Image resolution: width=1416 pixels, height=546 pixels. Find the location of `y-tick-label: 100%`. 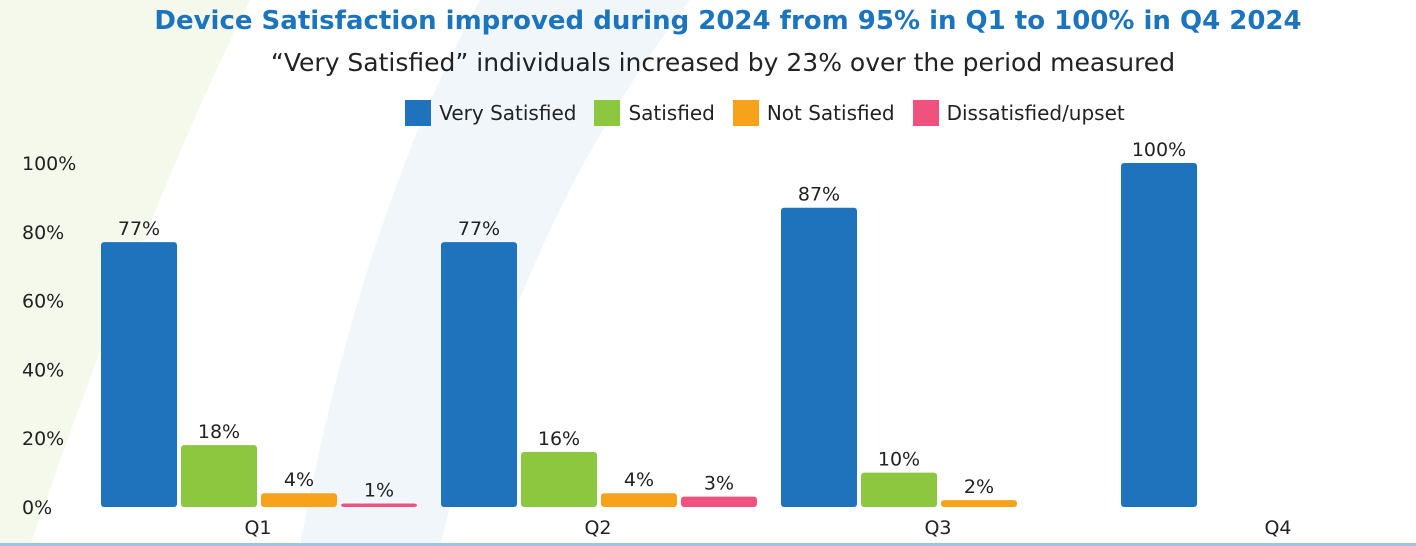

y-tick-label: 100% is located at coordinates (49, 164).